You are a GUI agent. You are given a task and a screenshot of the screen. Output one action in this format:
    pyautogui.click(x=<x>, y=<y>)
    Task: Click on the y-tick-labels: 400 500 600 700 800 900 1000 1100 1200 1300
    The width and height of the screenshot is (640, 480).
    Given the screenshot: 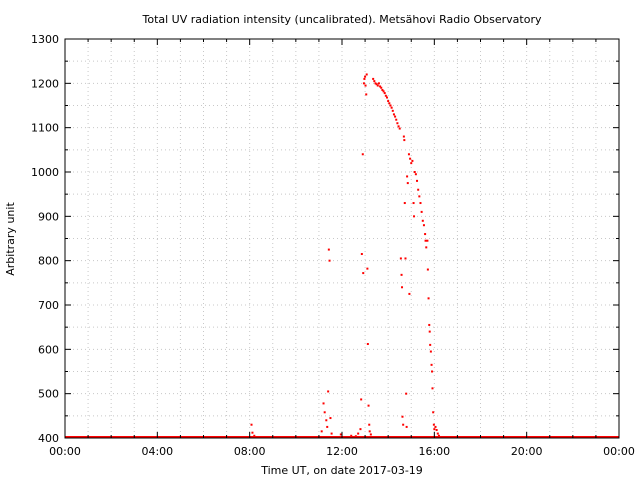 What is the action you would take?
    pyautogui.click(x=45, y=239)
    